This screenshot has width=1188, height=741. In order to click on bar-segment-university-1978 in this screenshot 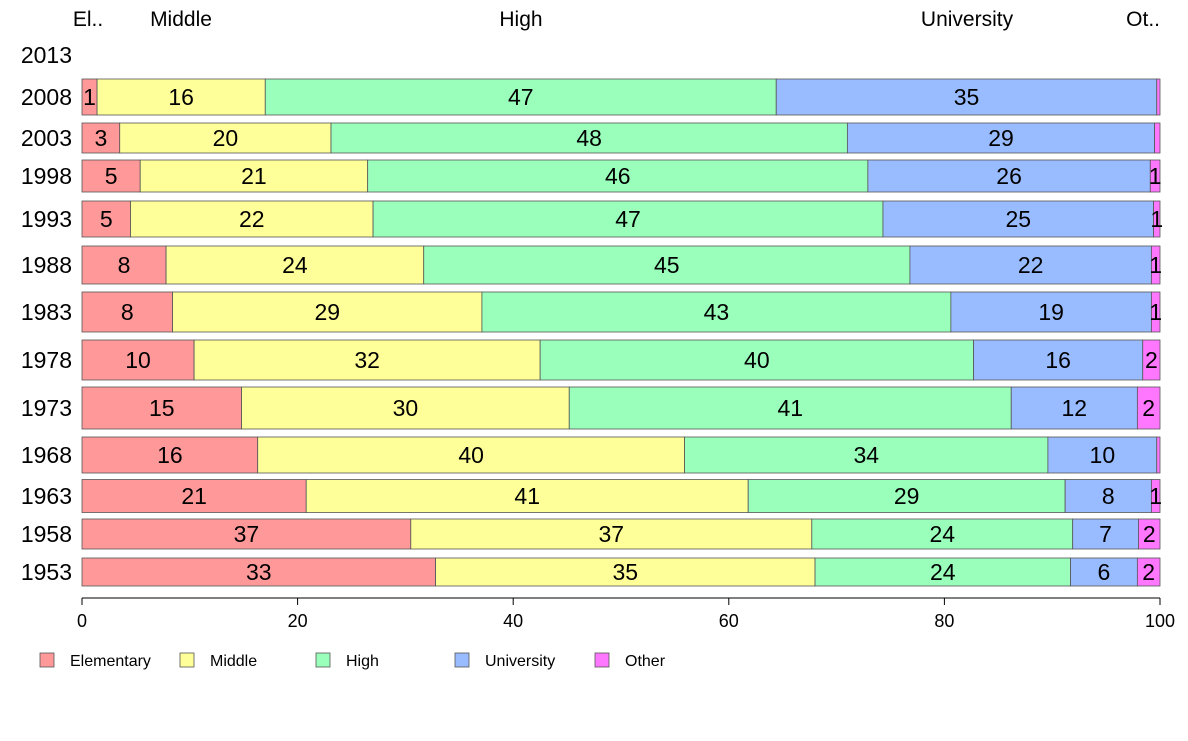, I will do `click(1058, 360)`.